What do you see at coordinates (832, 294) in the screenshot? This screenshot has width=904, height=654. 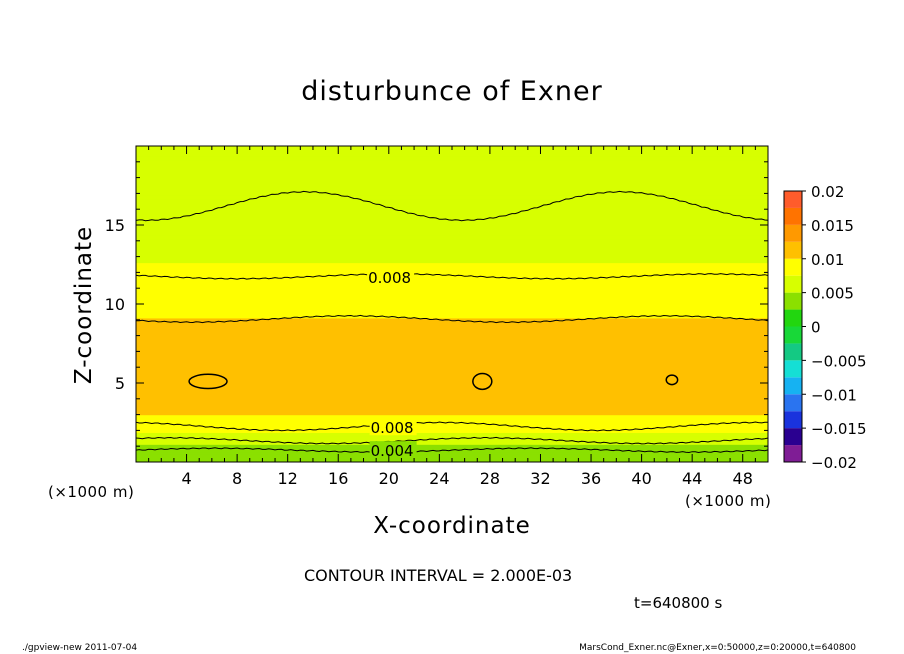 I see `colorbar-label: 0.005` at bounding box center [832, 294].